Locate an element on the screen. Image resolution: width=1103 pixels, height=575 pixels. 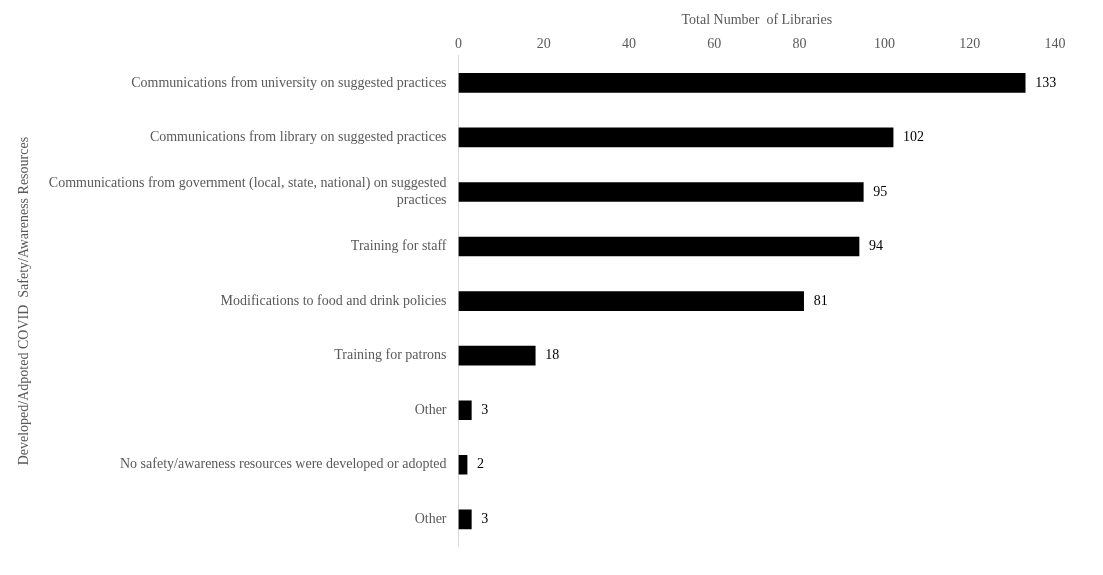
y-tick-label: Training for staff is located at coordinates (398, 246).